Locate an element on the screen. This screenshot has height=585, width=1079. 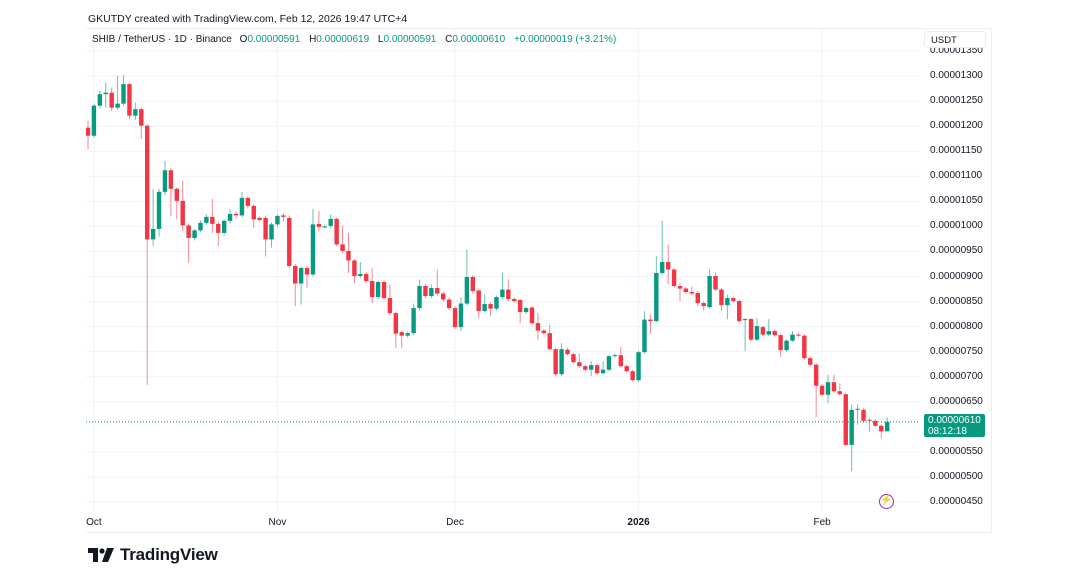
low-label: L is located at coordinates (380, 39).